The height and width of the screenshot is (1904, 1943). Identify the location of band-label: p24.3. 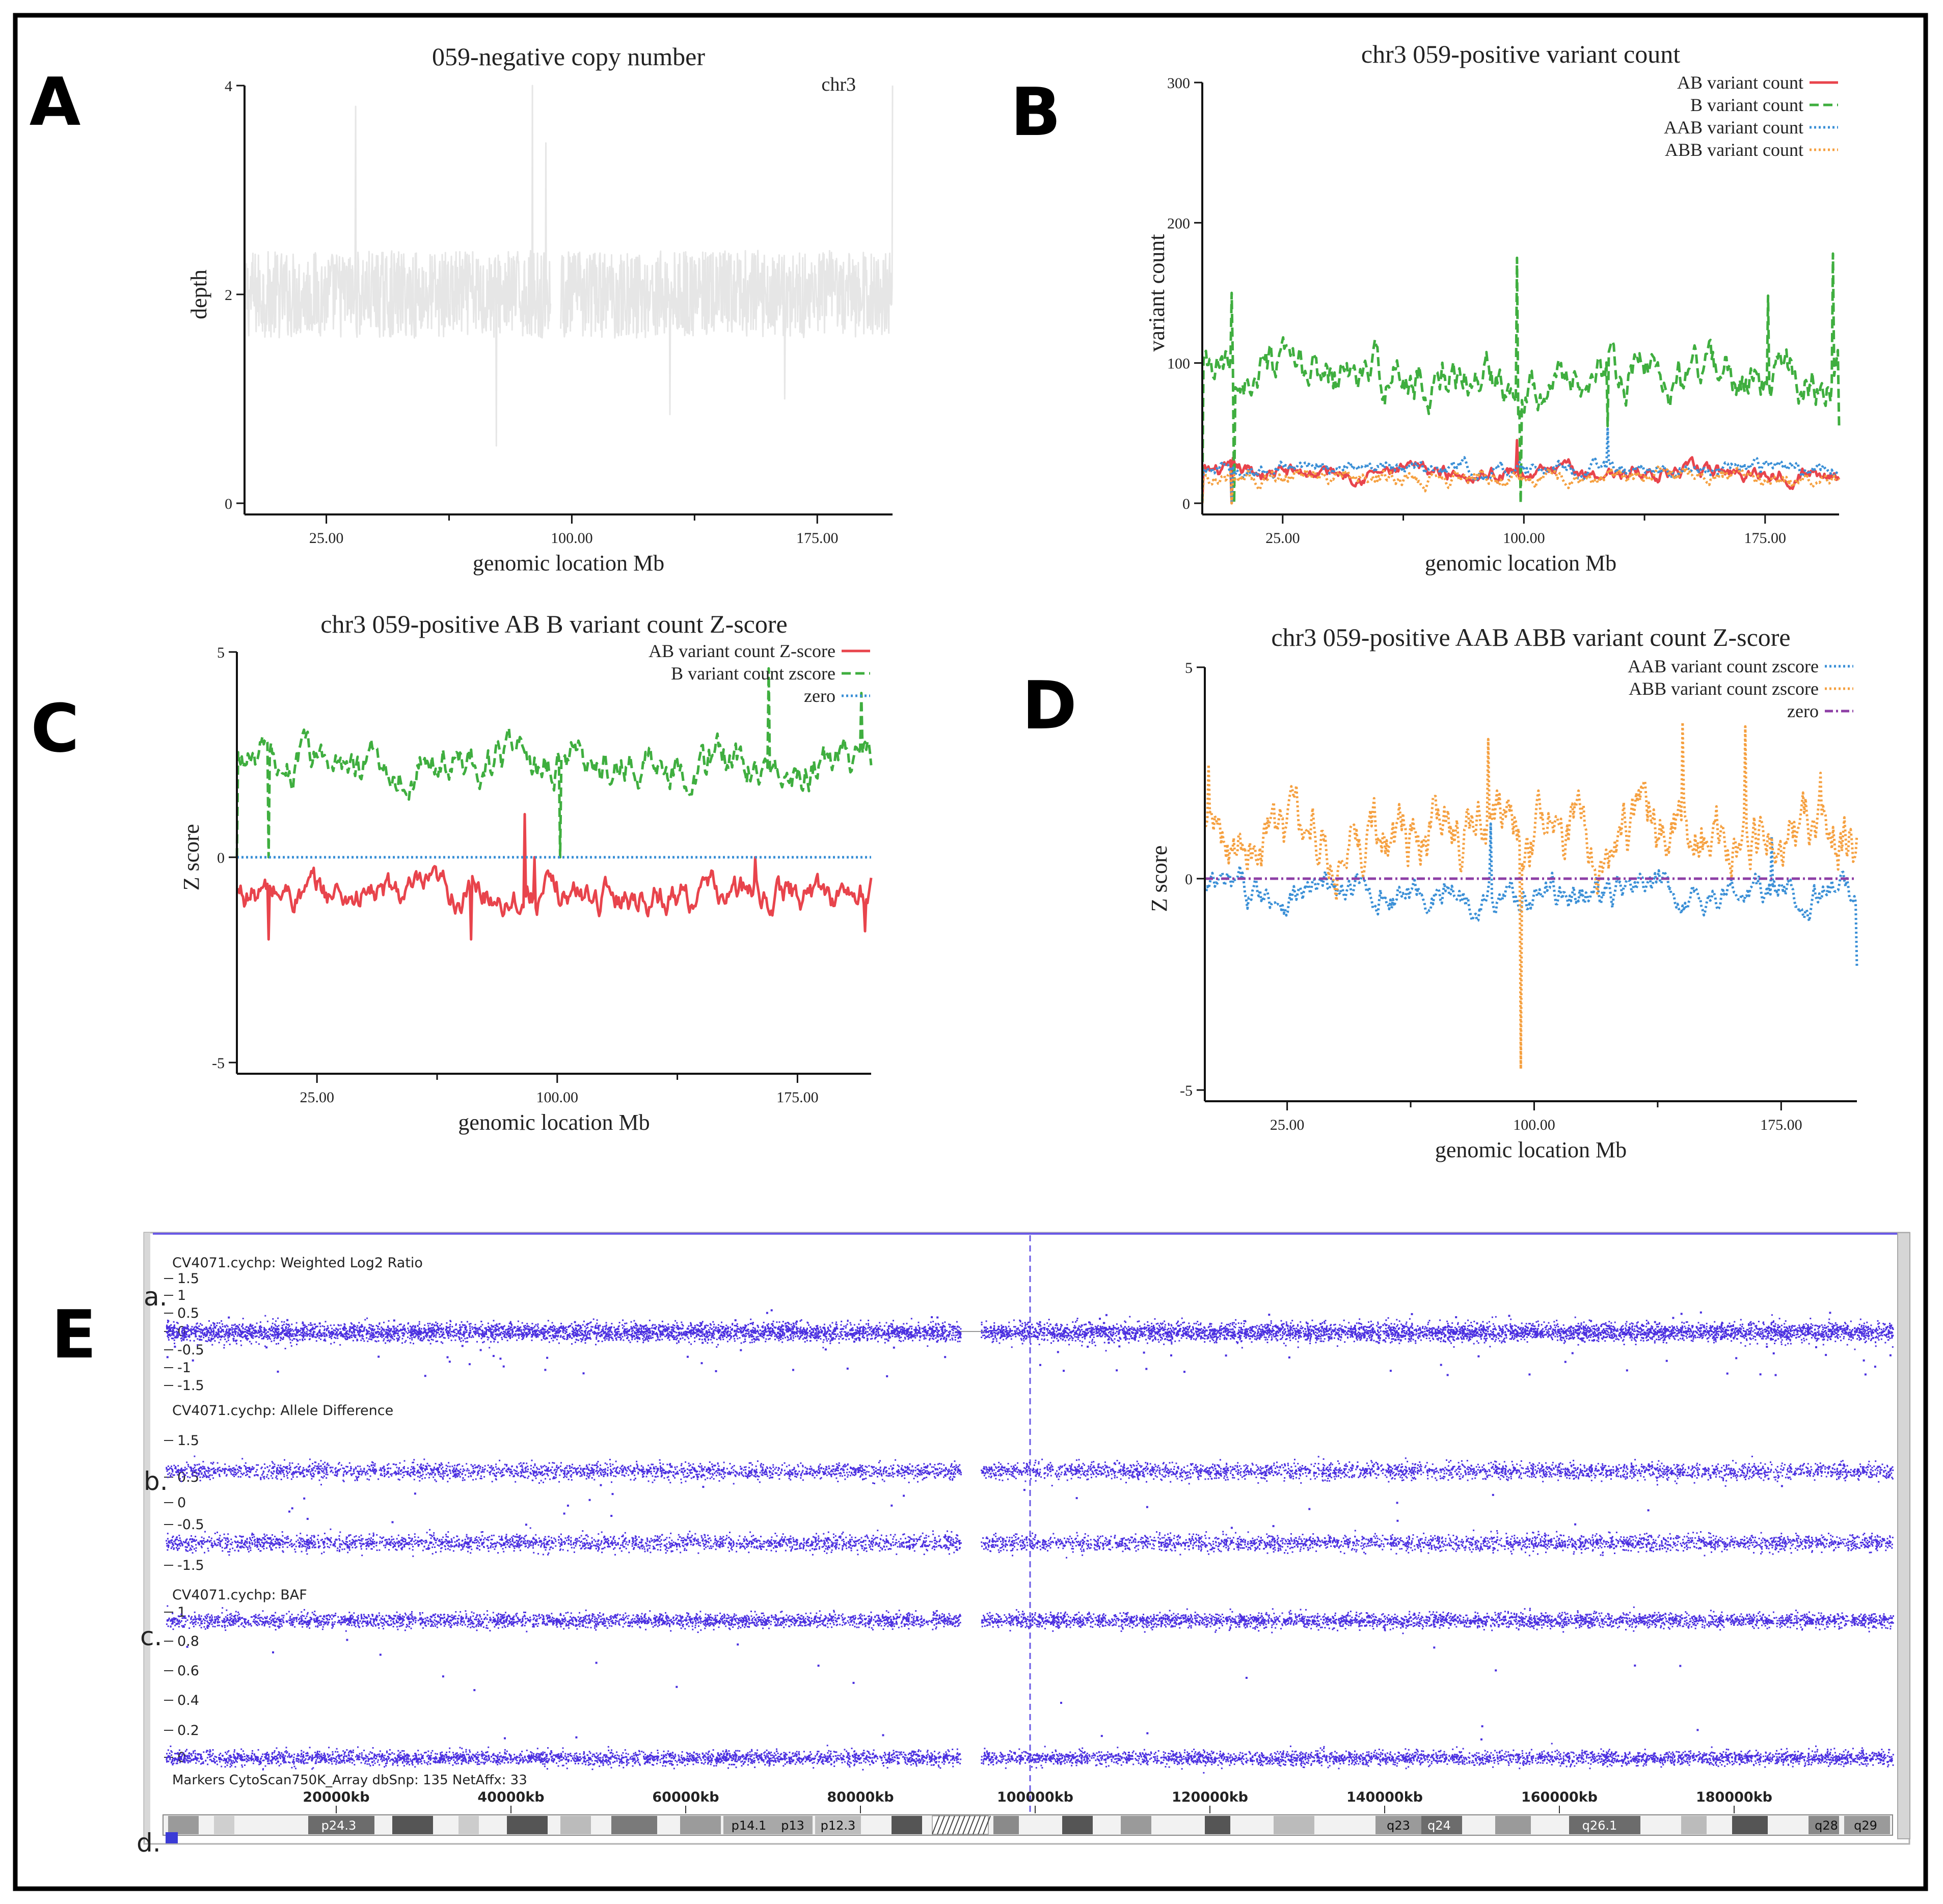
(339, 1825).